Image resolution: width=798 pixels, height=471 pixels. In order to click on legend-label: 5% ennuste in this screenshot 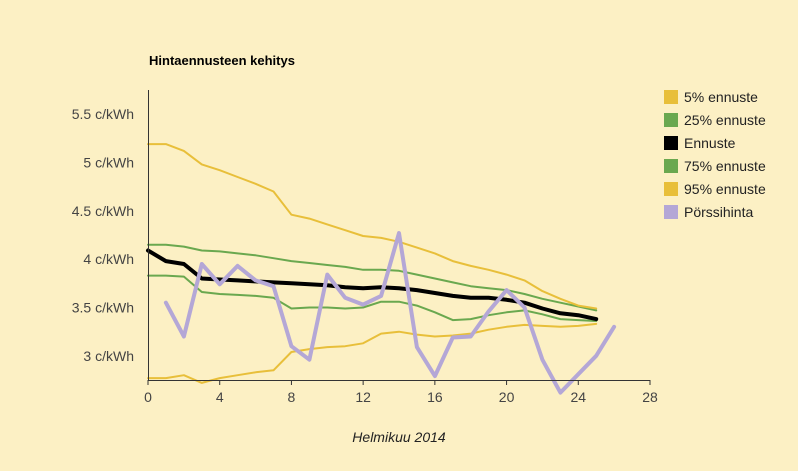, I will do `click(721, 97)`.